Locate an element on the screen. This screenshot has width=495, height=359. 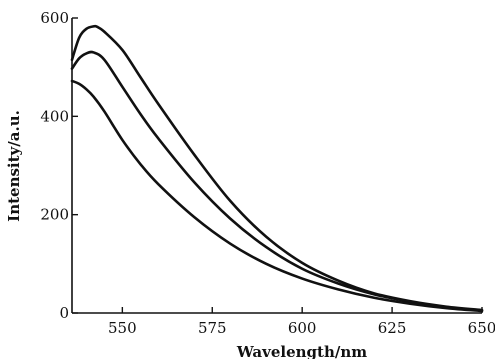
x-axis-label: Wavelength/nm is located at coordinates (301, 351).